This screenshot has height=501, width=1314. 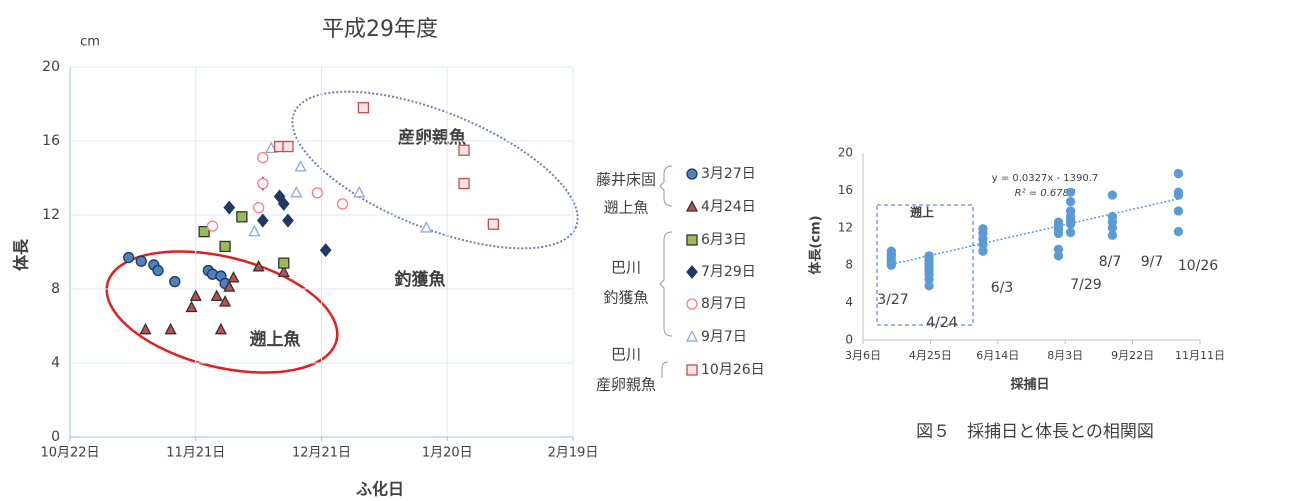 What do you see at coordinates (724, 240) in the screenshot?
I see `legend-label: 6月3日` at bounding box center [724, 240].